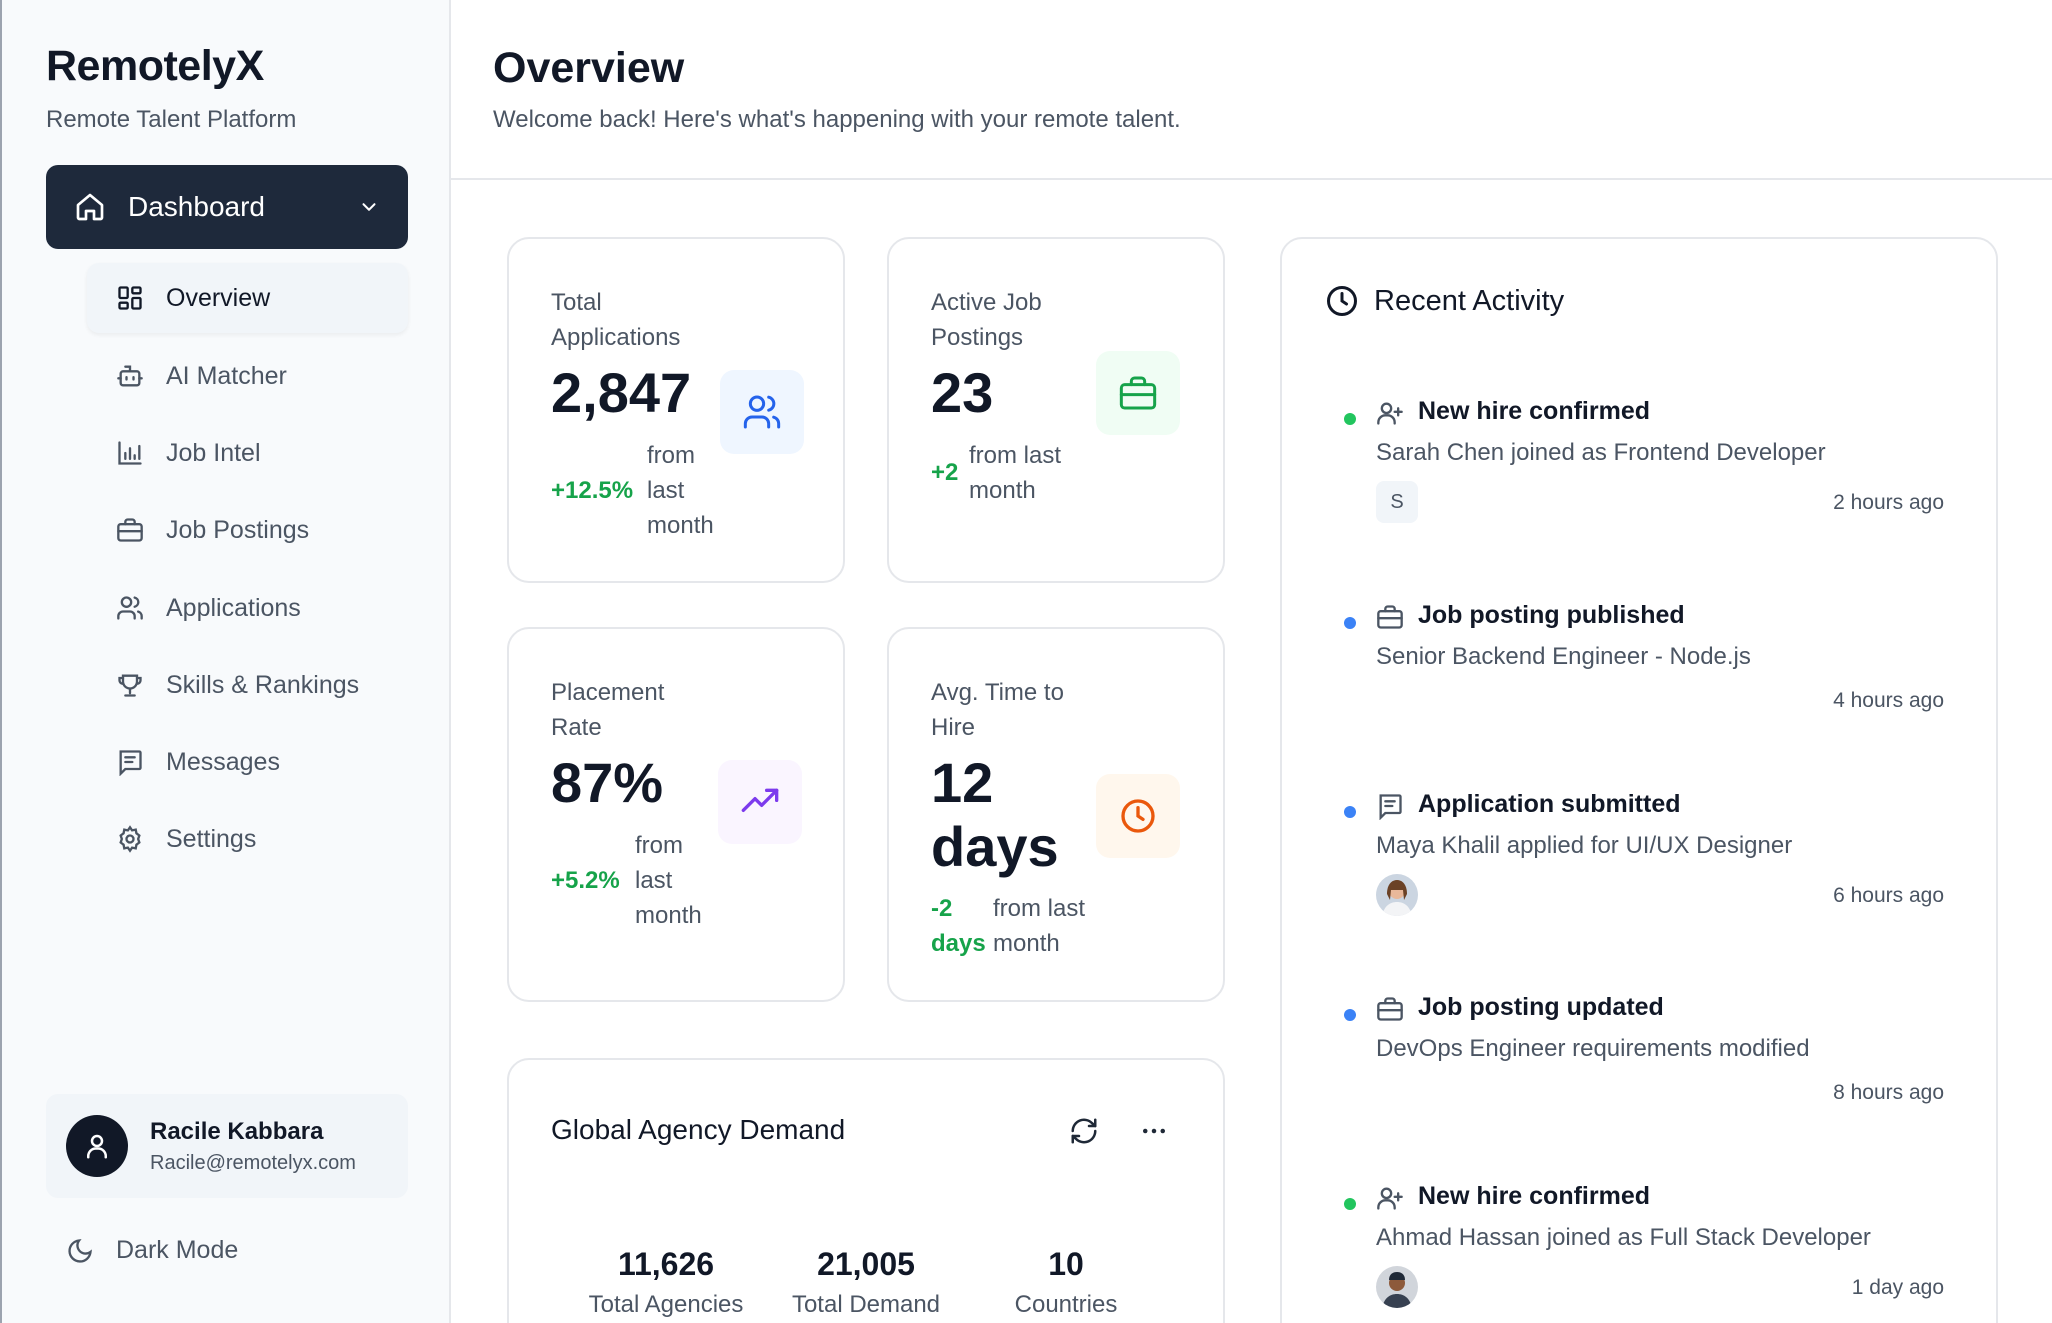 This screenshot has height=1323, width=2052. Describe the element at coordinates (1056, 410) in the screenshot. I see `stat-card-active-job-postings: Active Job Postings 23 +2 from last month` at that location.